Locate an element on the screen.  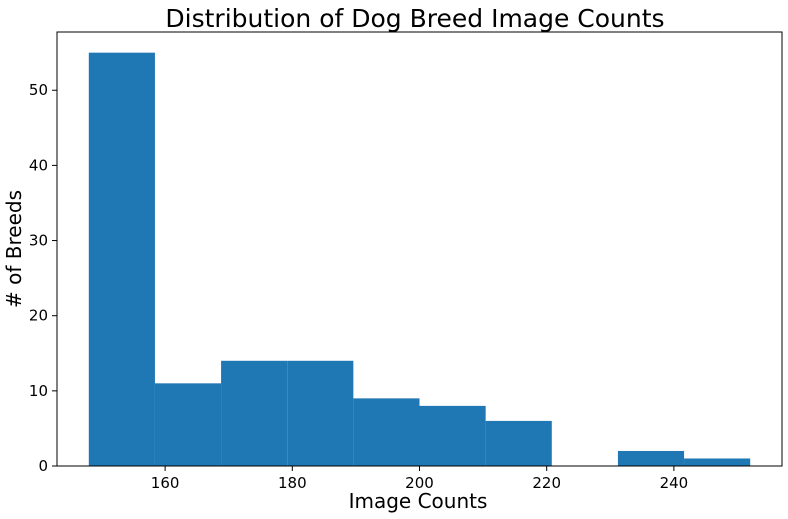
x-tick-label: 160 is located at coordinates (165, 483).